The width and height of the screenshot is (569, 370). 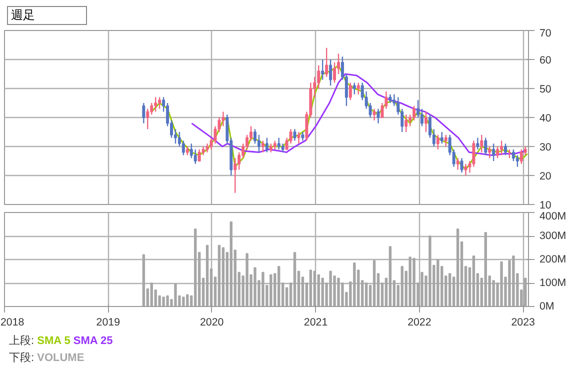 What do you see at coordinates (12, 322) in the screenshot?
I see `x-tick-label: 2018` at bounding box center [12, 322].